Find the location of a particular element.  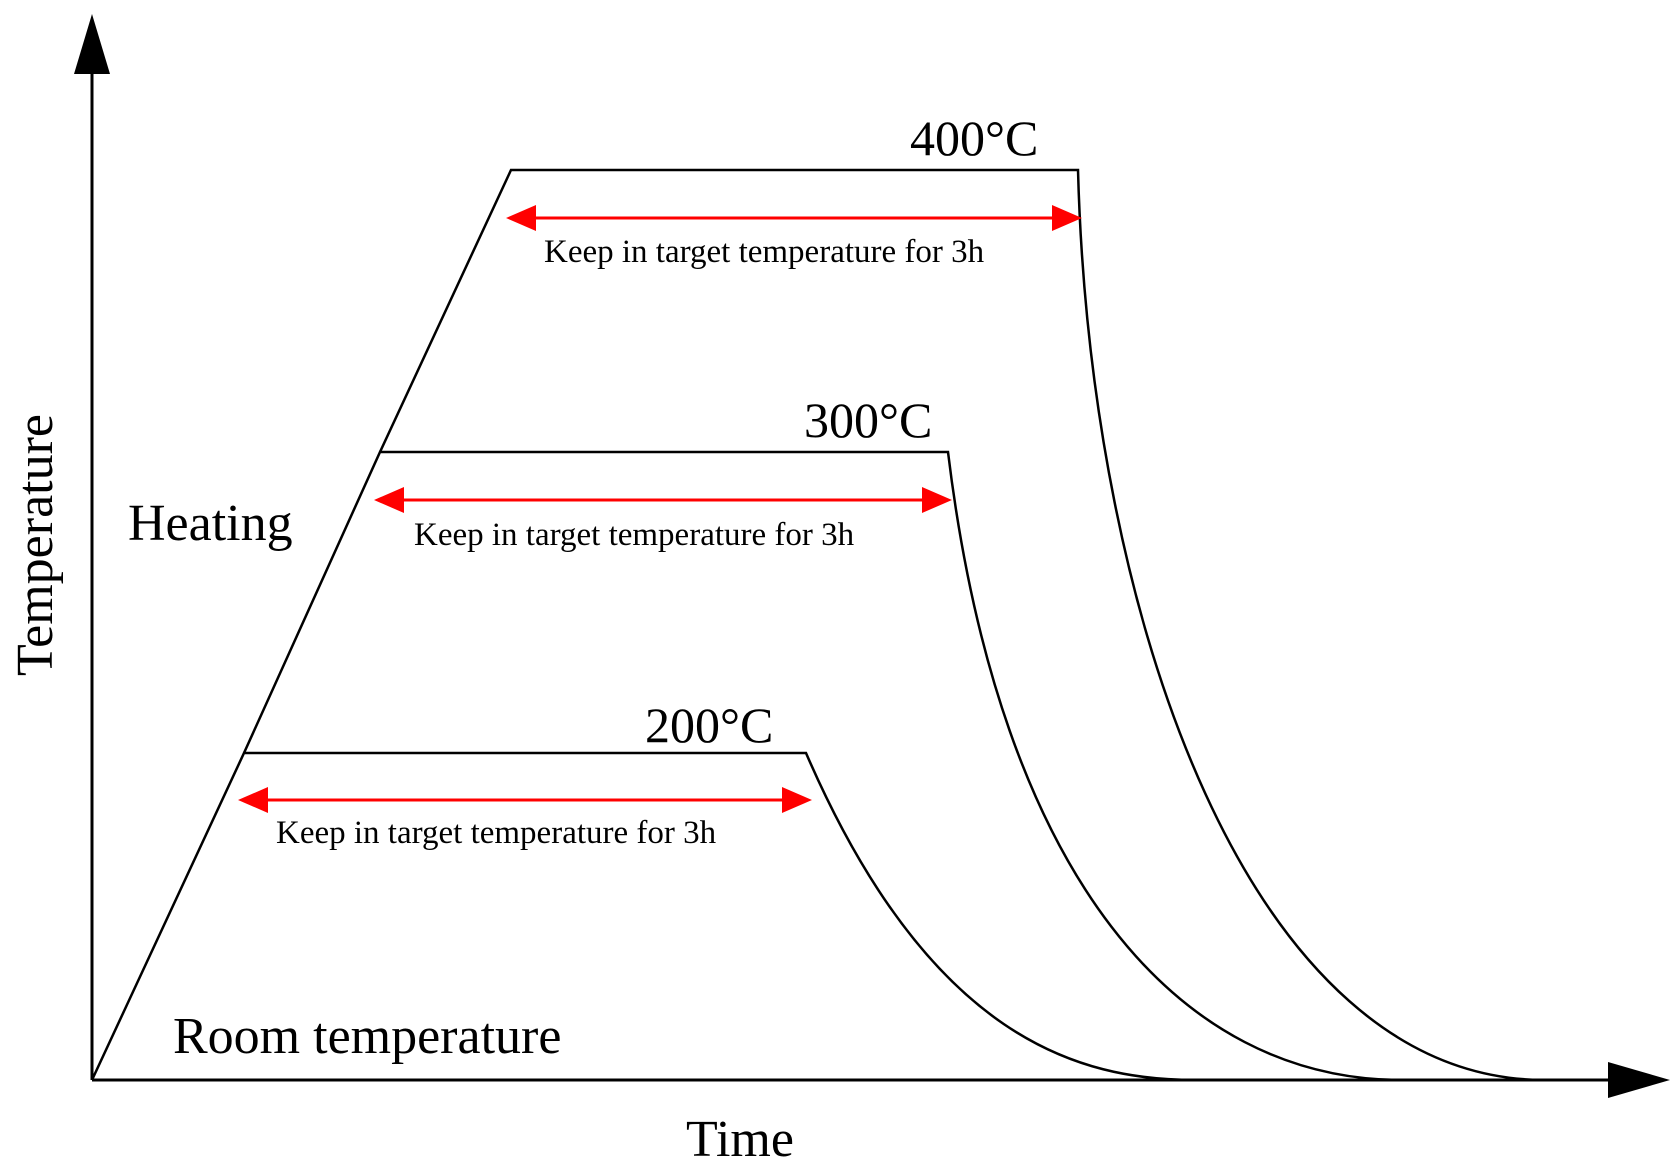

profile-400-target-label: 400°C is located at coordinates (974, 138).